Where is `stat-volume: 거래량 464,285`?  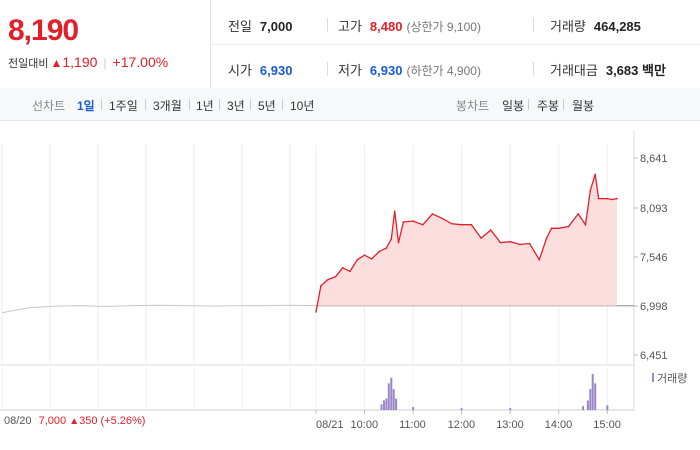
stat-volume: 거래량 464,285 is located at coordinates (595, 26).